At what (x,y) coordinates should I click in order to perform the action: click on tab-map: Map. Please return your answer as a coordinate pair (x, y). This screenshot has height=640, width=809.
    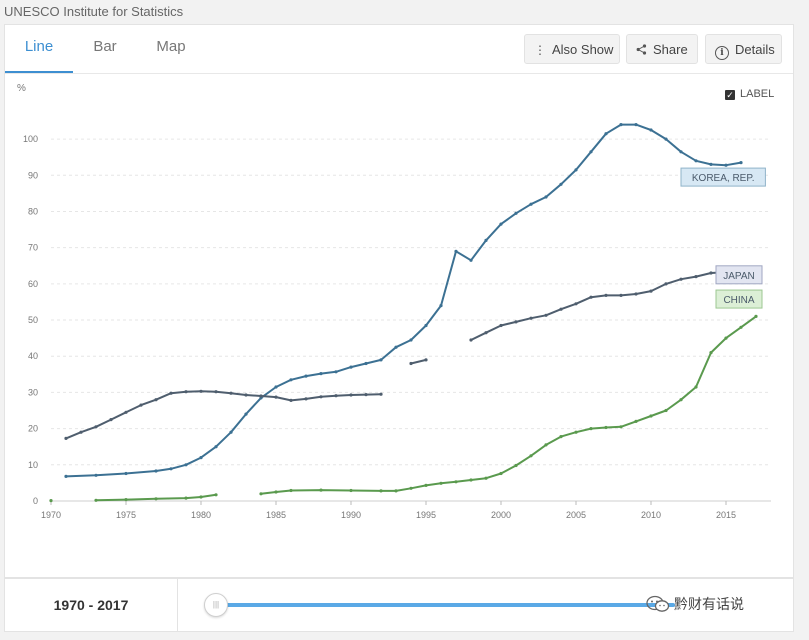
    Looking at the image, I should click on (171, 46).